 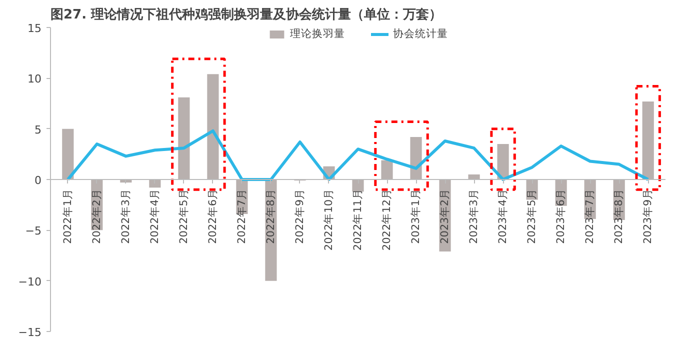 I want to click on x-tick-label: 2022年7月, so click(x=242, y=216).